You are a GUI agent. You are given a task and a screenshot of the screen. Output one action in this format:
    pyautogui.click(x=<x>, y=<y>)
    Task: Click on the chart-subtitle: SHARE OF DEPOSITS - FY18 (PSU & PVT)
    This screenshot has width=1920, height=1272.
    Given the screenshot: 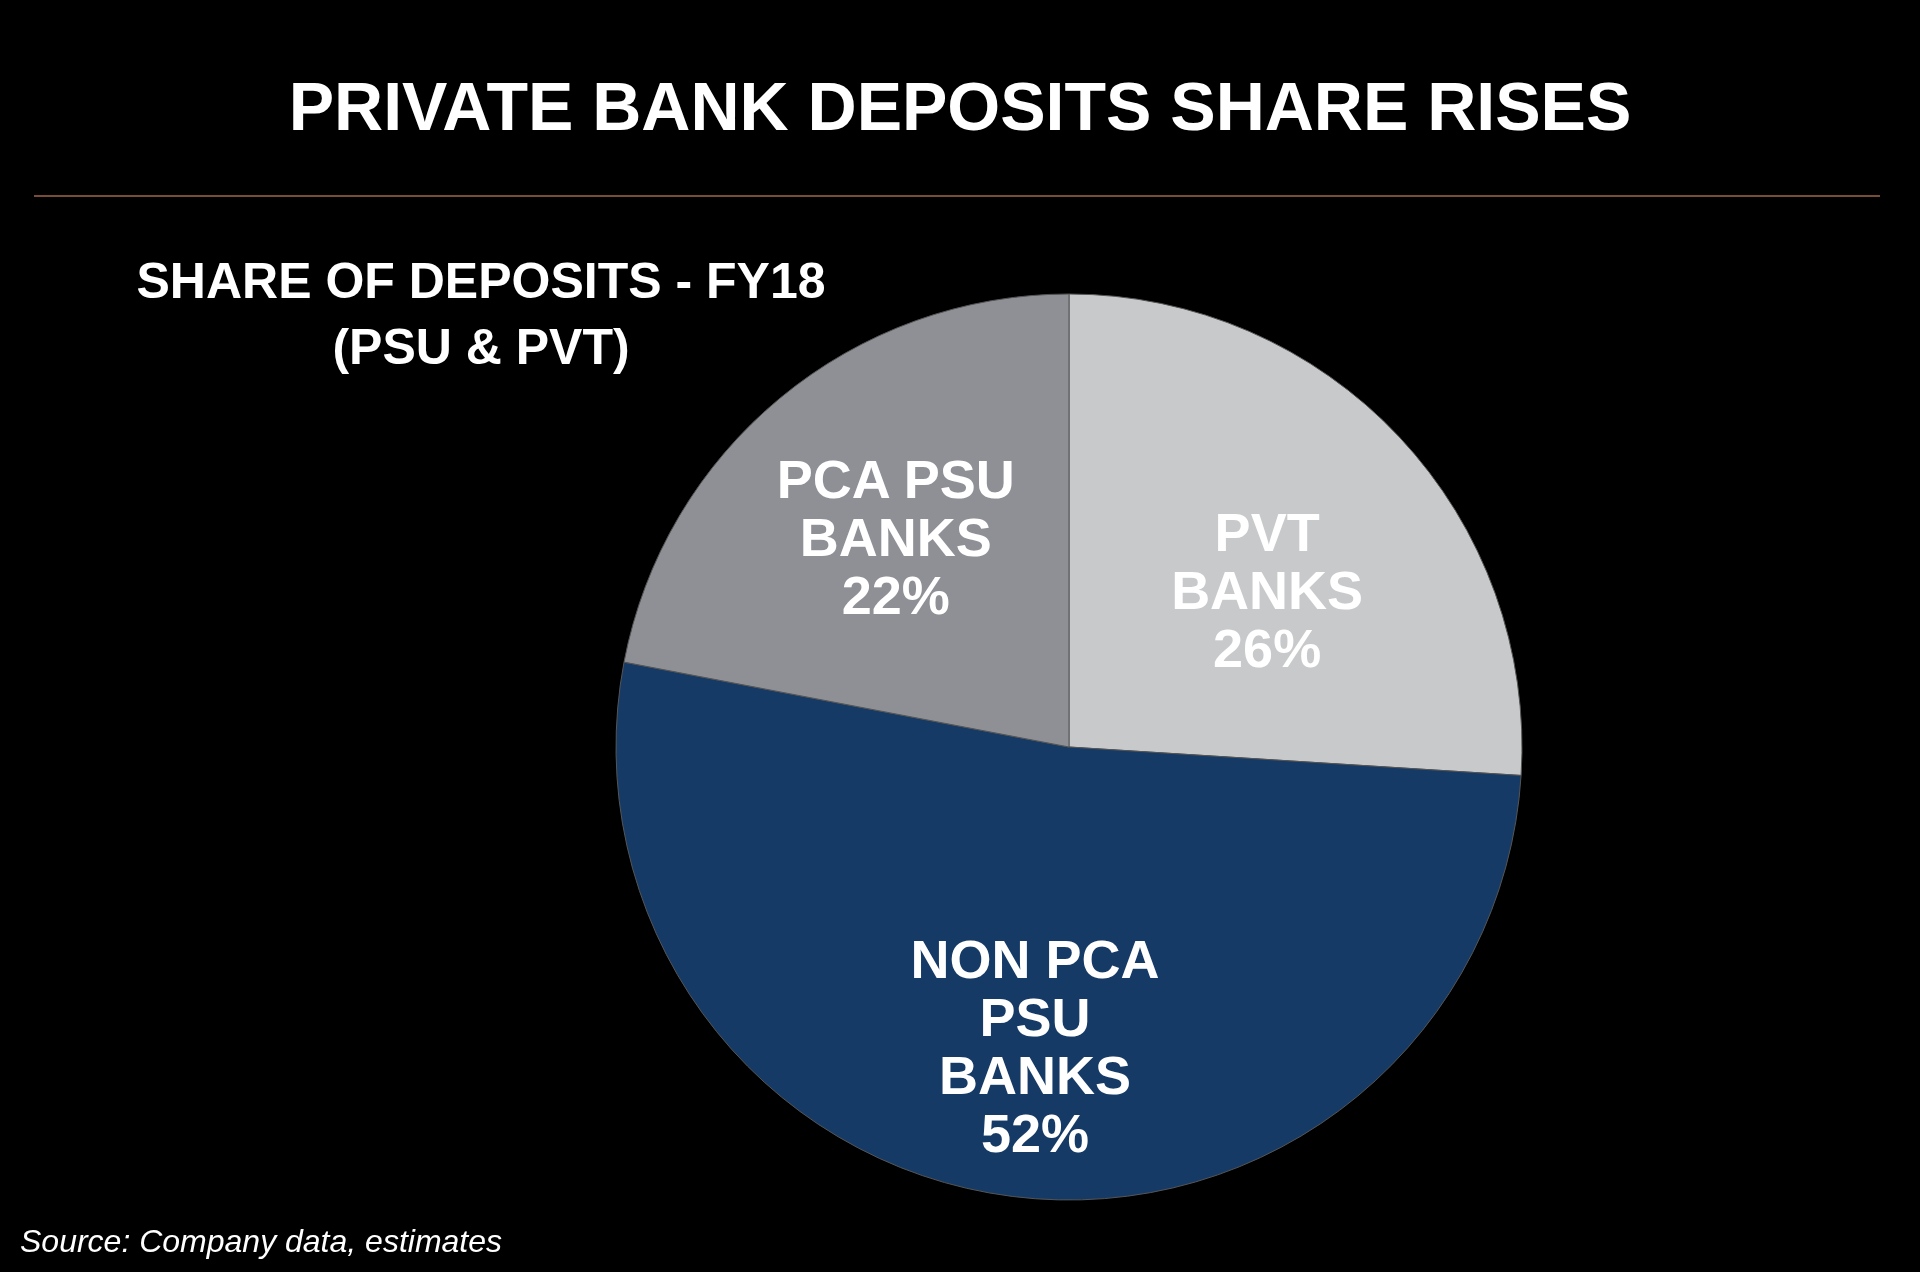 What is the action you would take?
    pyautogui.click(x=481, y=314)
    